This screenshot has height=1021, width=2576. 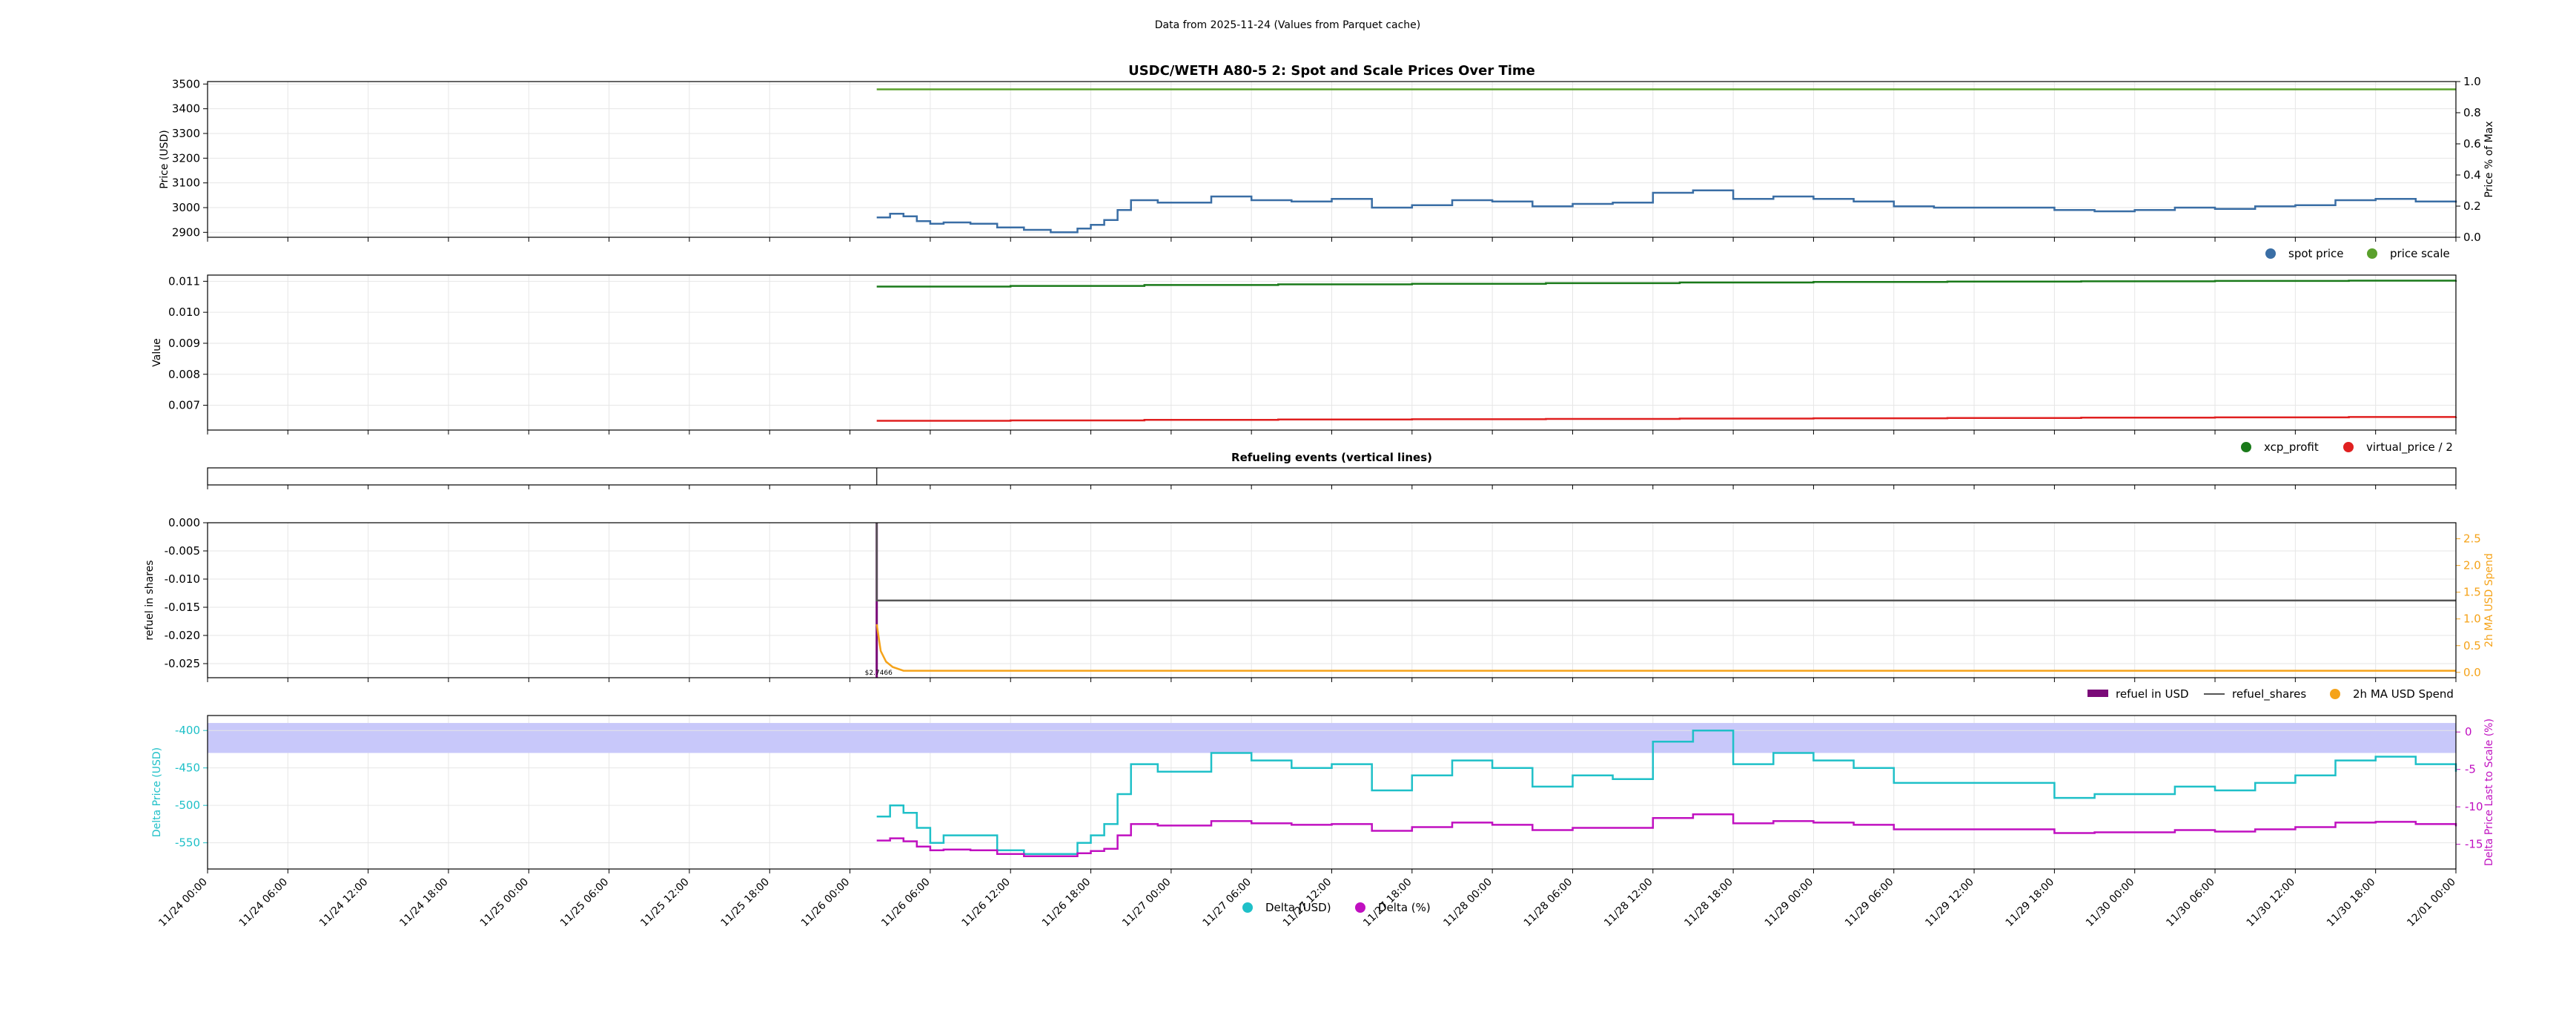 I want to click on y-right-tick-label: -10, so click(x=2474, y=806).